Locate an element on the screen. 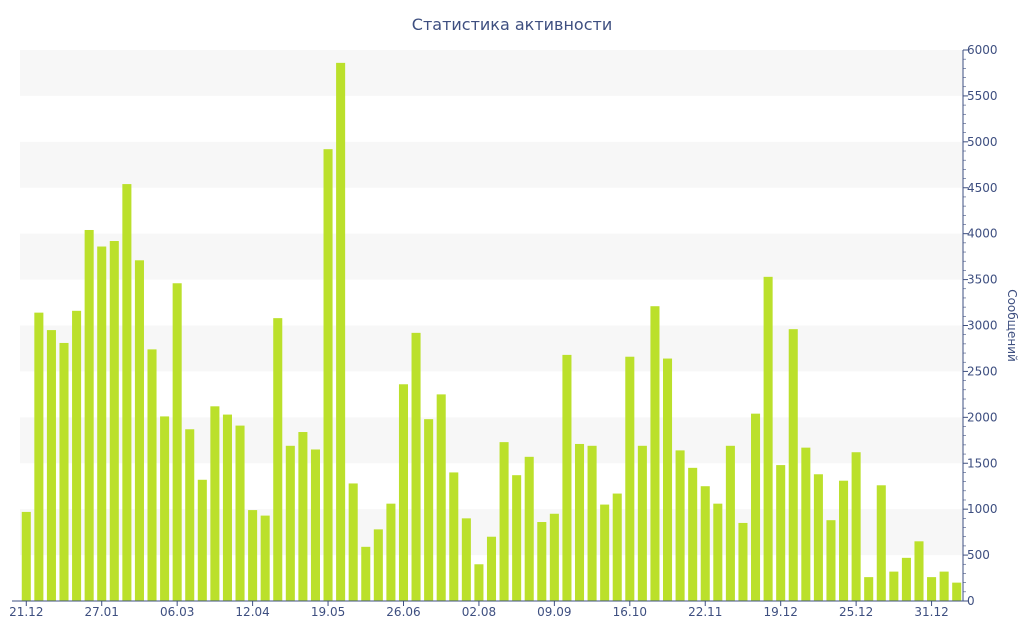  y-tick-label: 0 is located at coordinates (971, 601).